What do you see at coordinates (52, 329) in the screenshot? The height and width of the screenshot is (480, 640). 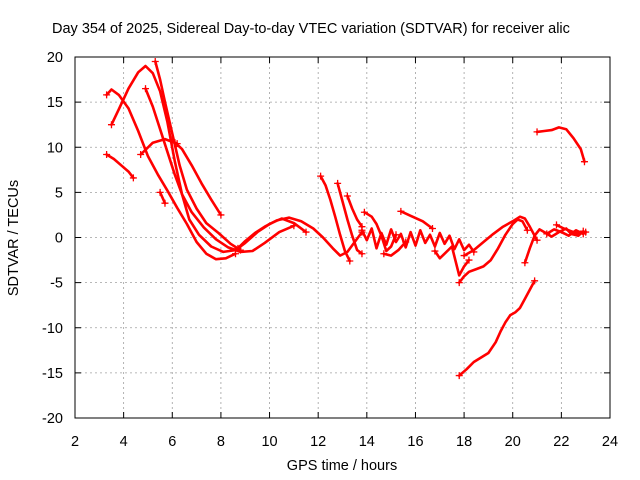 I see `y-tick-label: -10` at bounding box center [52, 329].